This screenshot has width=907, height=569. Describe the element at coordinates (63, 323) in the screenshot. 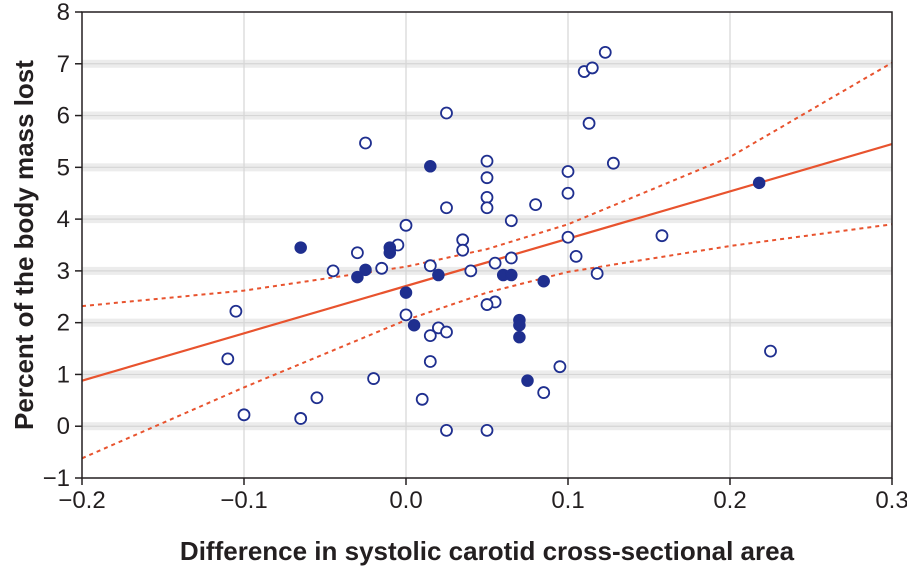

I see `y-tick-label: 2` at that location.